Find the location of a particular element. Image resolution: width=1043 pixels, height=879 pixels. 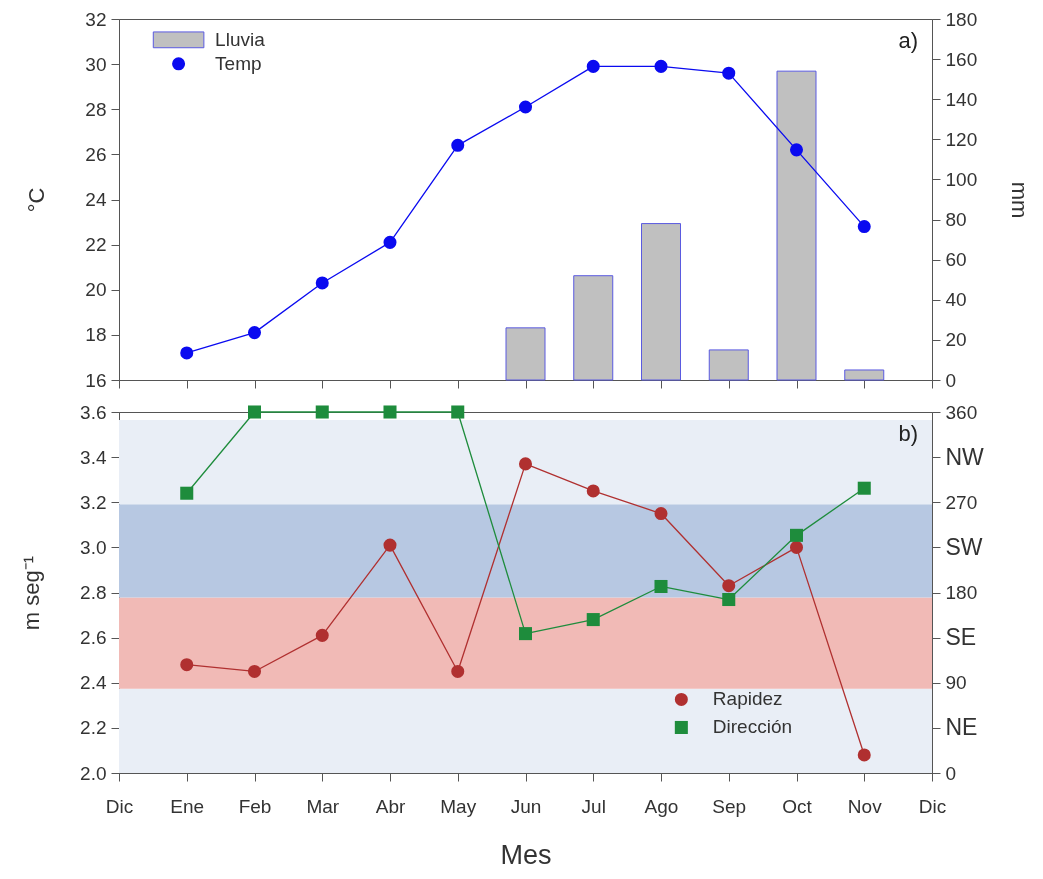

y2-axis-title: mm is located at coordinates (1020, 200).